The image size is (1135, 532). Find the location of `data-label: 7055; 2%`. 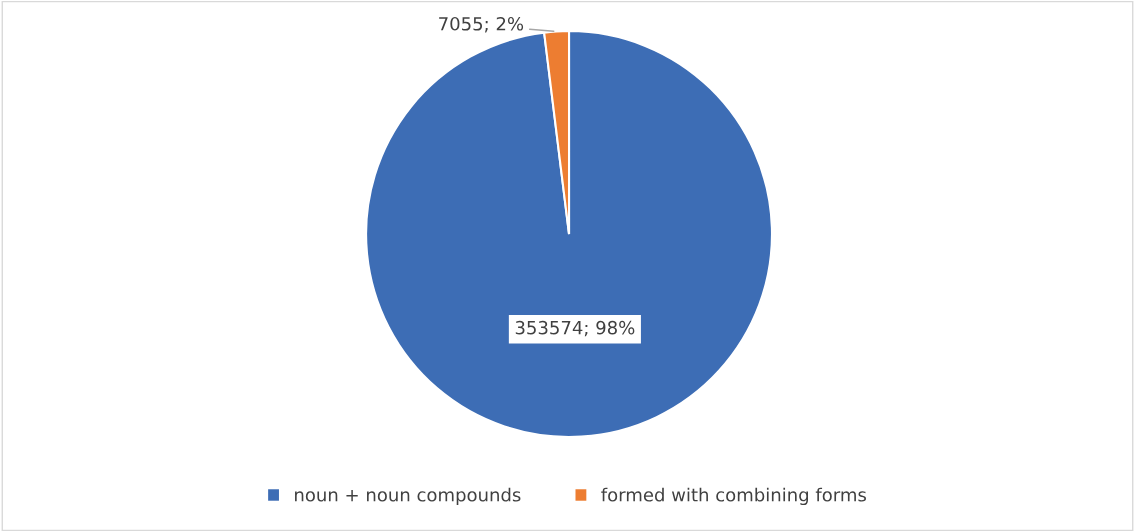

data-label: 7055; 2% is located at coordinates (481, 24).